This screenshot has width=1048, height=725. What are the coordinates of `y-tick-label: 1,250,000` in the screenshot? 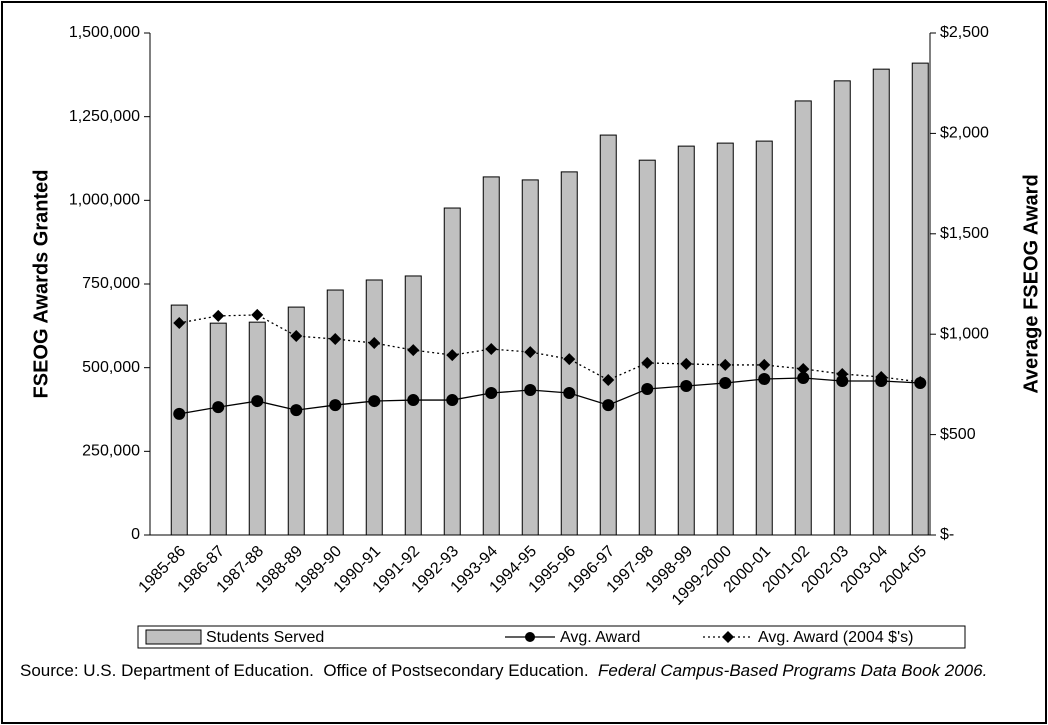 It's located at (104, 116).